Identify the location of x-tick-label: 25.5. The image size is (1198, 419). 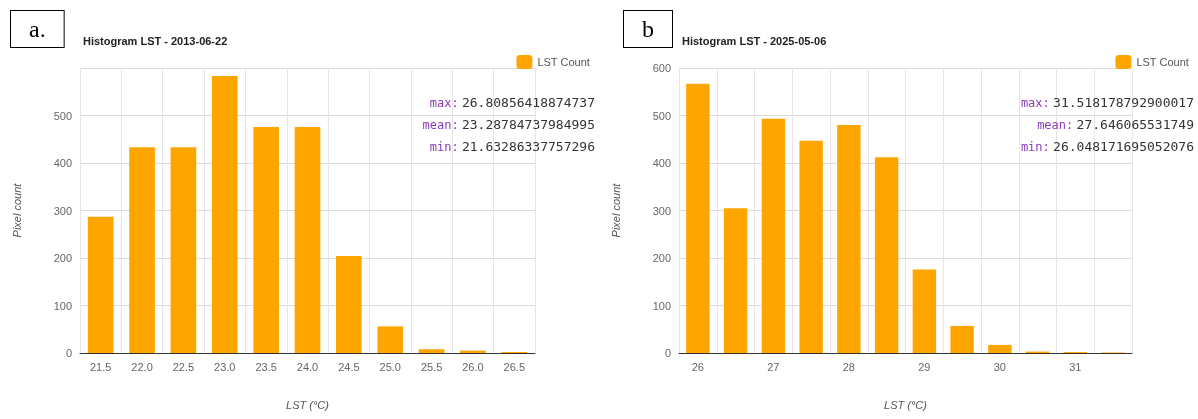
(431, 366).